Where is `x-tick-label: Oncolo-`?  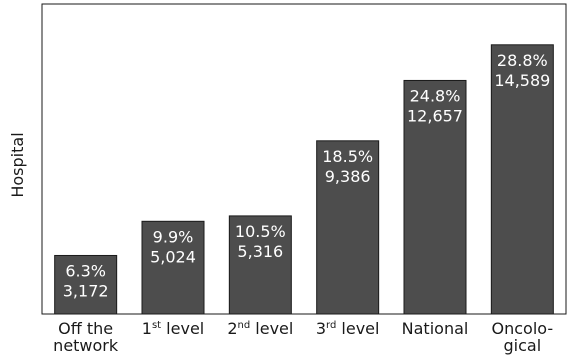
x-tick-label: Oncolo- is located at coordinates (523, 328).